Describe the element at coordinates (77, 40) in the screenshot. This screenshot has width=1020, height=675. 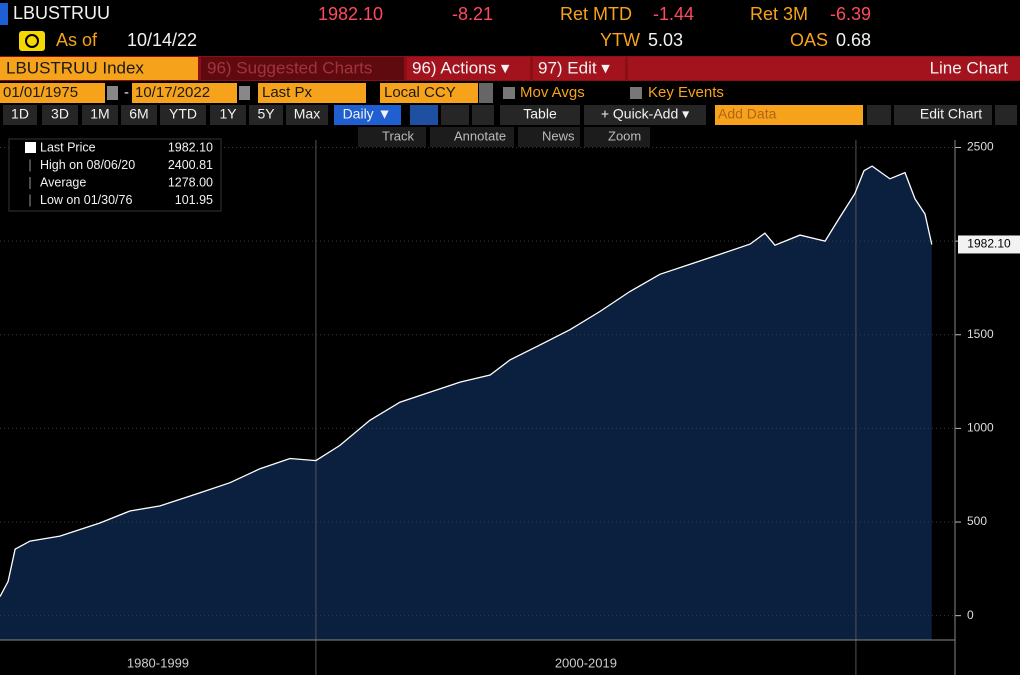
I see `as-of-label: As of` at that location.